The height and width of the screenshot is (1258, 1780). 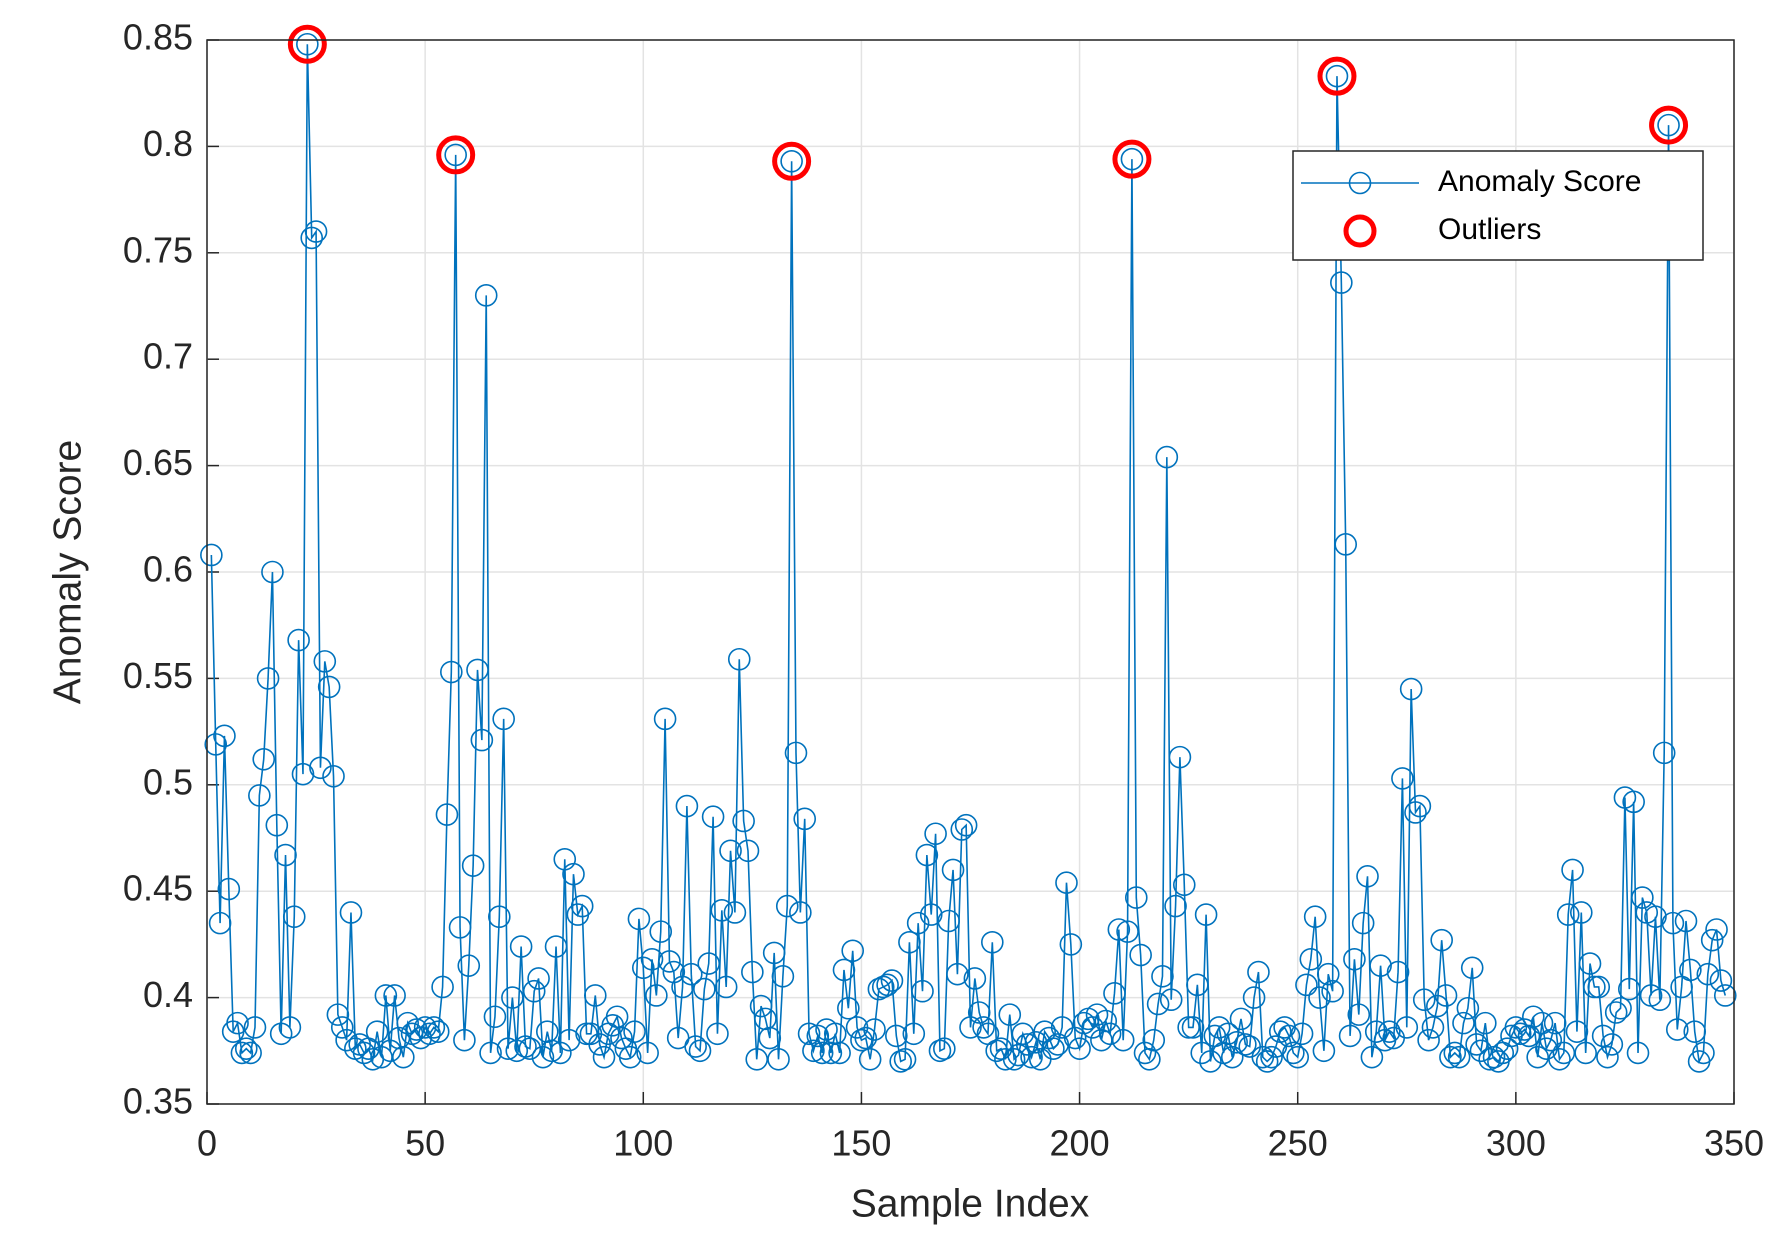 What do you see at coordinates (67, 572) in the screenshot?
I see `y-axis-label: Anomaly Score` at bounding box center [67, 572].